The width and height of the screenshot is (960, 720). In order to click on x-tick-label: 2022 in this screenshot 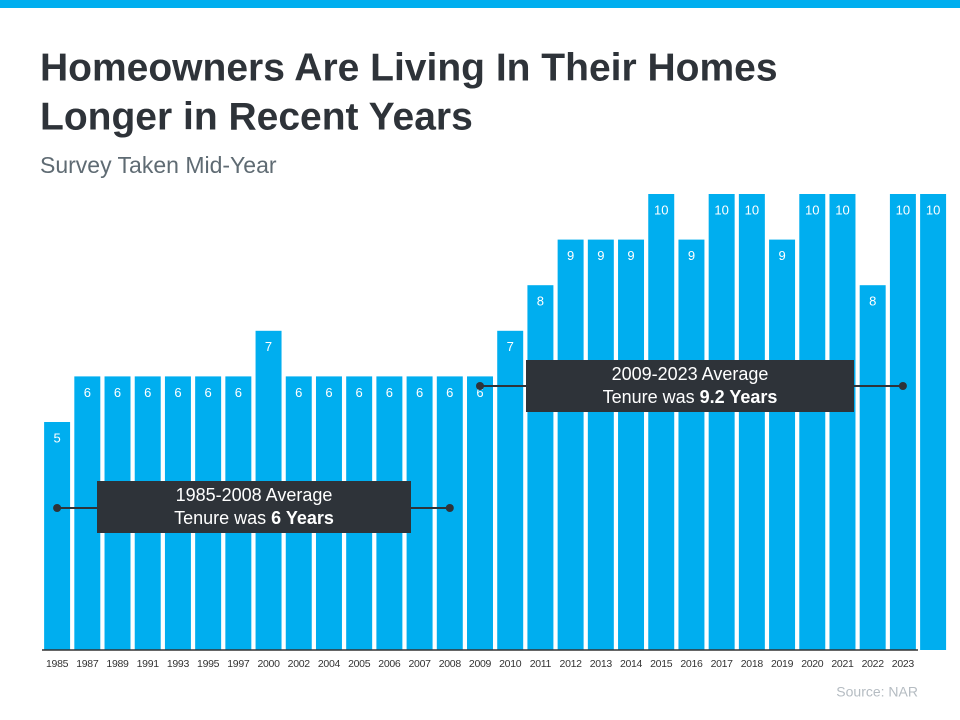, I will do `click(873, 664)`.